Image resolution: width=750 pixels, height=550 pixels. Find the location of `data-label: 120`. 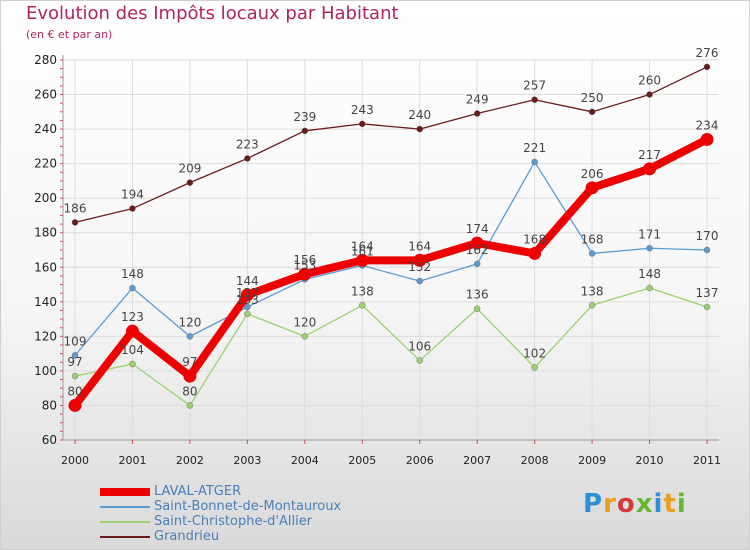

data-label: 120 is located at coordinates (304, 322).